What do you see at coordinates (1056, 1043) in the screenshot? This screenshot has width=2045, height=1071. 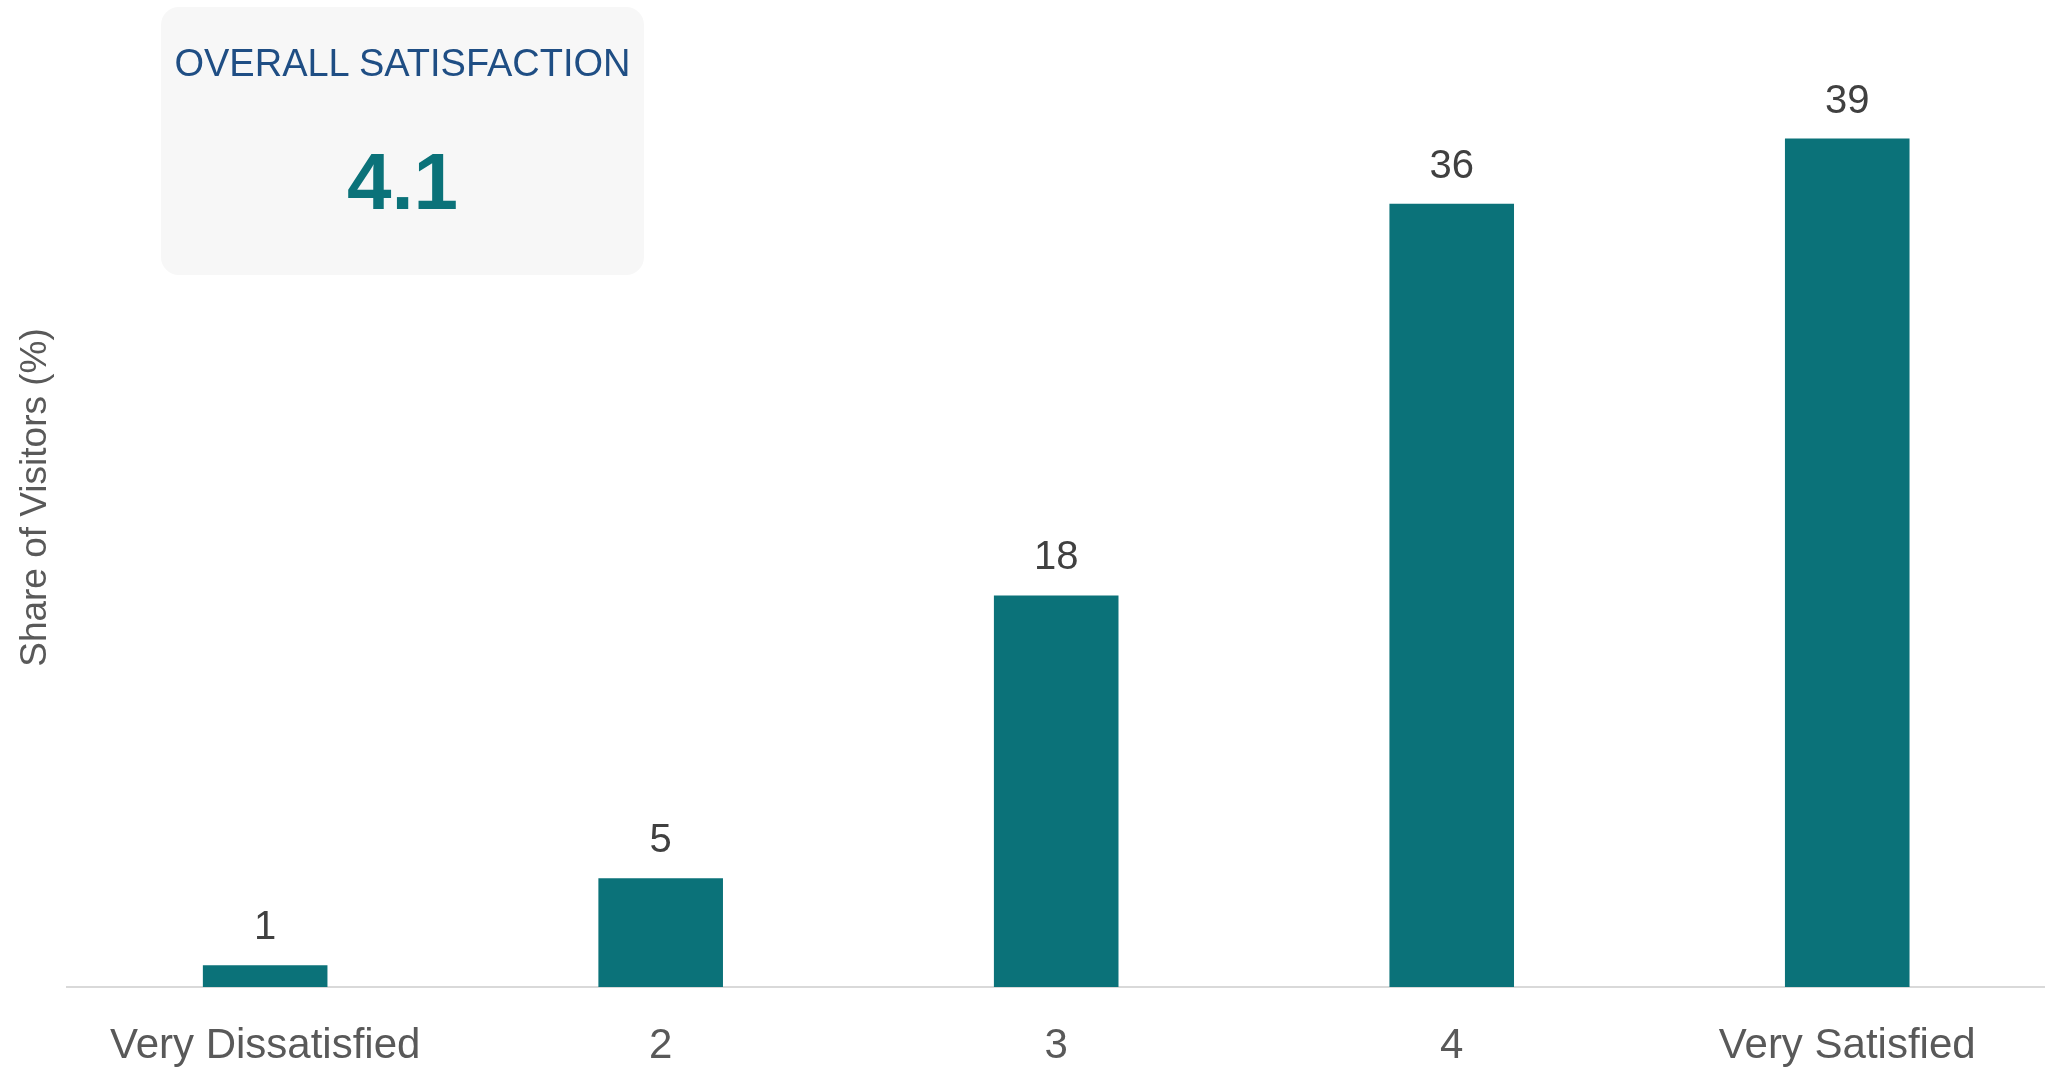 I see `x-tick-label: 3` at bounding box center [1056, 1043].